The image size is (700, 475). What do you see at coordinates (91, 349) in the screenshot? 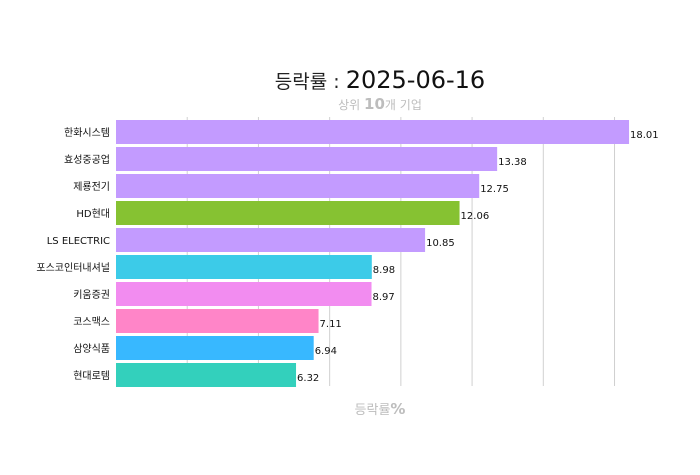
I see `category-label: 삼양식품` at bounding box center [91, 349].